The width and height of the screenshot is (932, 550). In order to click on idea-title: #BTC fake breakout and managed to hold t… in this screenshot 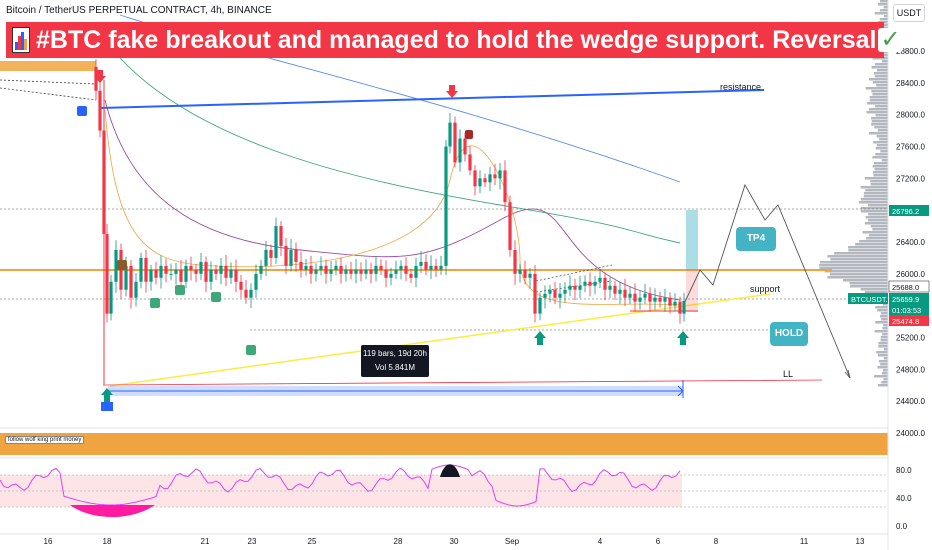, I will do `click(456, 39)`.